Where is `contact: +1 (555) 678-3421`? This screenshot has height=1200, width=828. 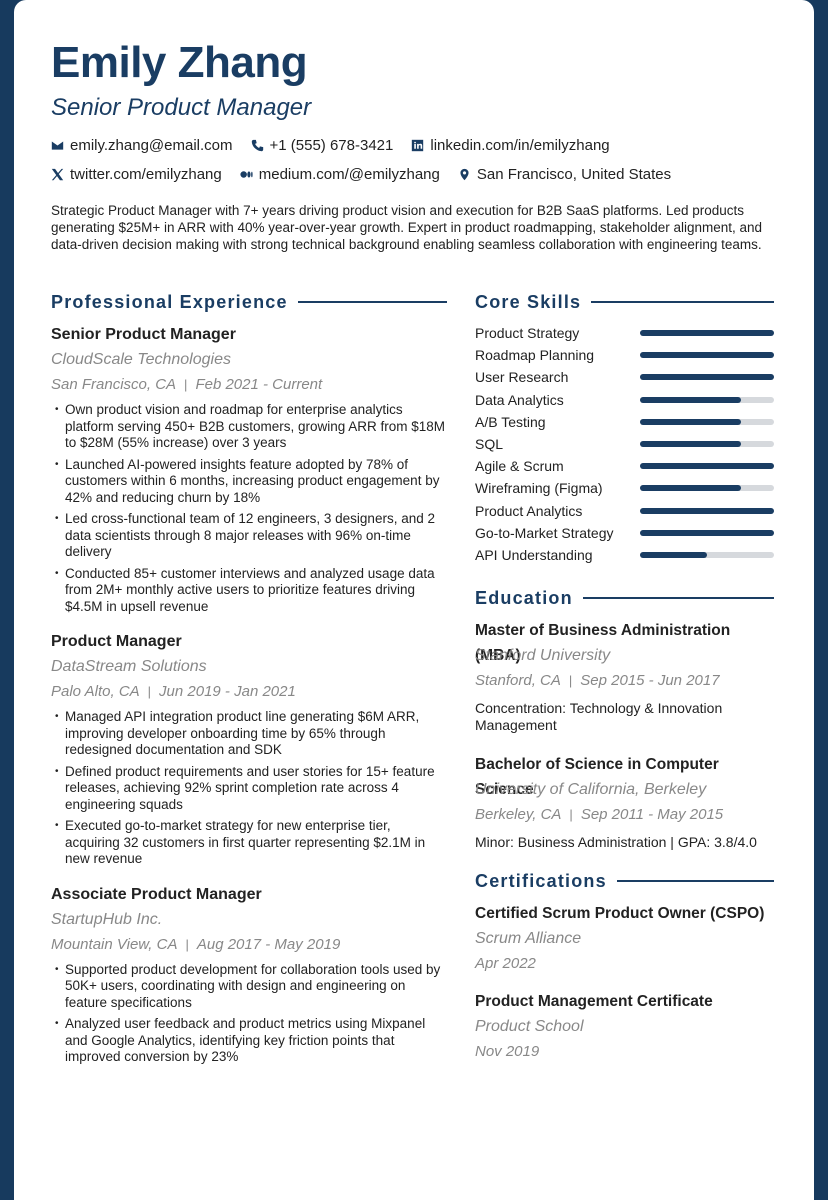
contact: +1 (555) 678-3421 is located at coordinates (322, 145).